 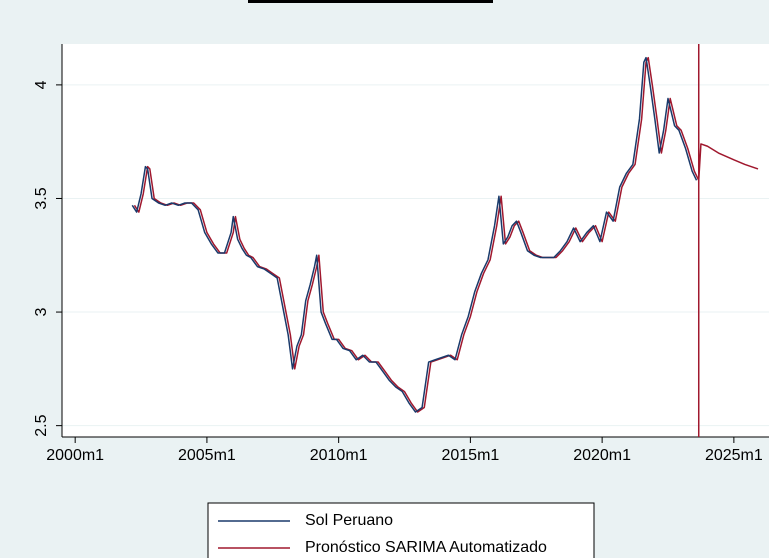 I want to click on x-tick-label: 2010m1, so click(x=339, y=455).